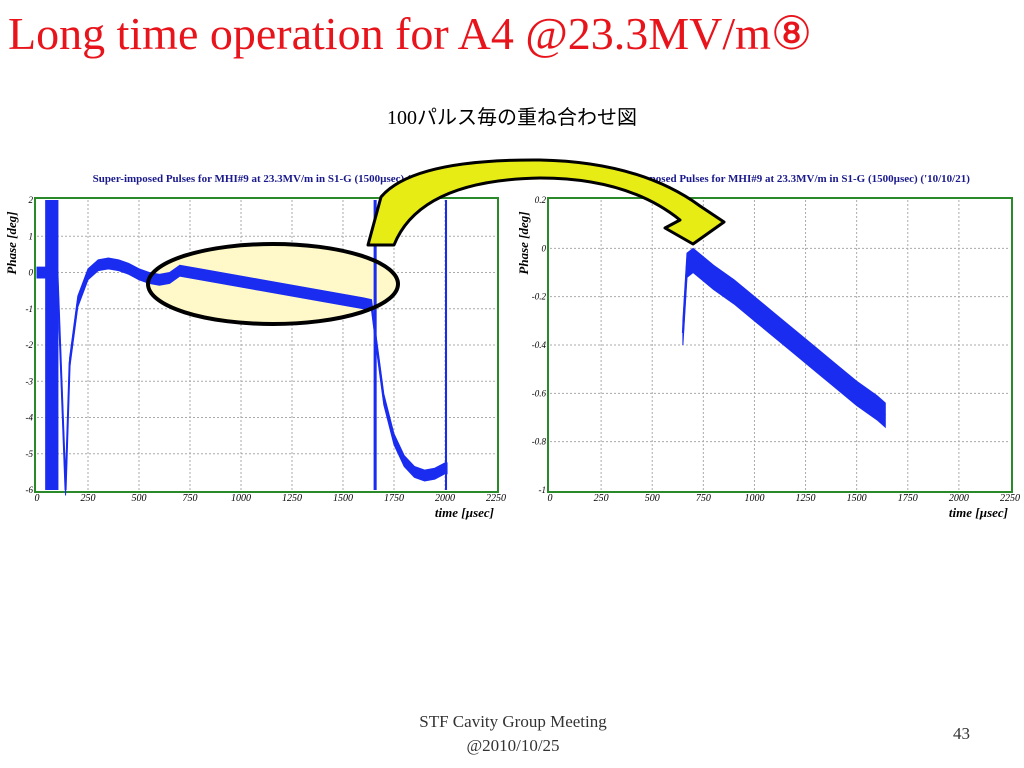 Image resolution: width=1024 pixels, height=768 pixels. Describe the element at coordinates (541, 200) in the screenshot. I see `y-tick-label: 0.2` at that location.